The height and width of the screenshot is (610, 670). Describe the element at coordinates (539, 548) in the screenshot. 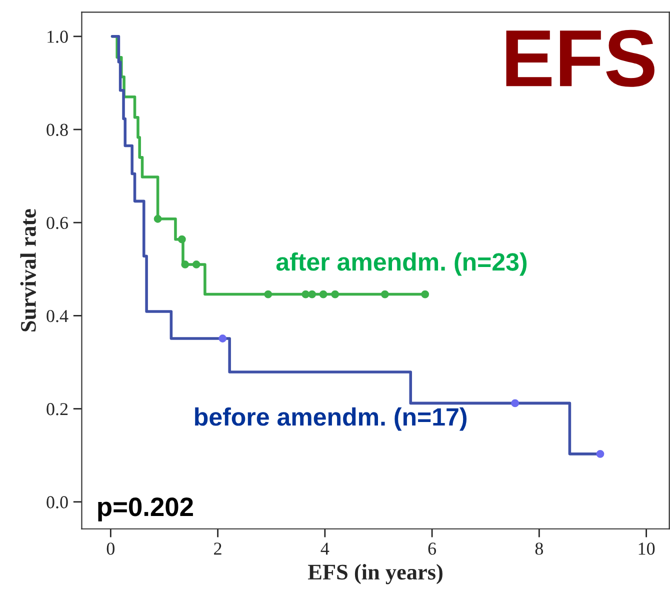

I see `x-tick-label: 8` at that location.